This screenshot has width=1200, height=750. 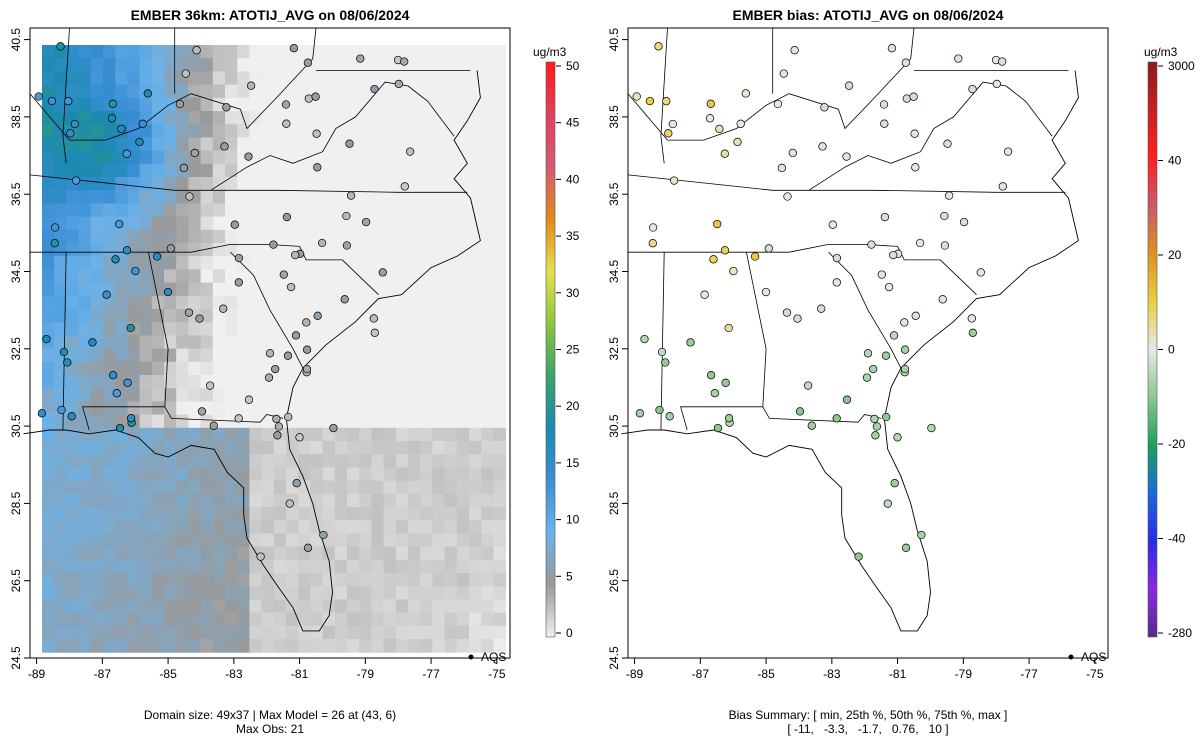 What do you see at coordinates (66, 95) in the screenshot?
I see `state-border` at bounding box center [66, 95].